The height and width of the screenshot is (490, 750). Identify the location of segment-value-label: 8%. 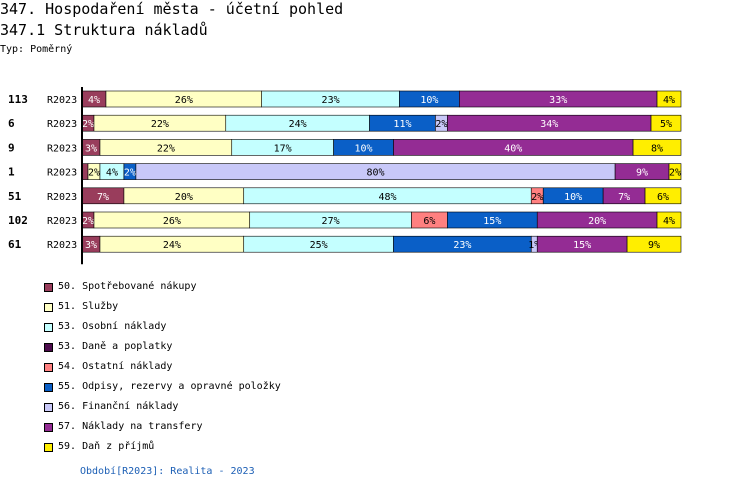
(657, 148).